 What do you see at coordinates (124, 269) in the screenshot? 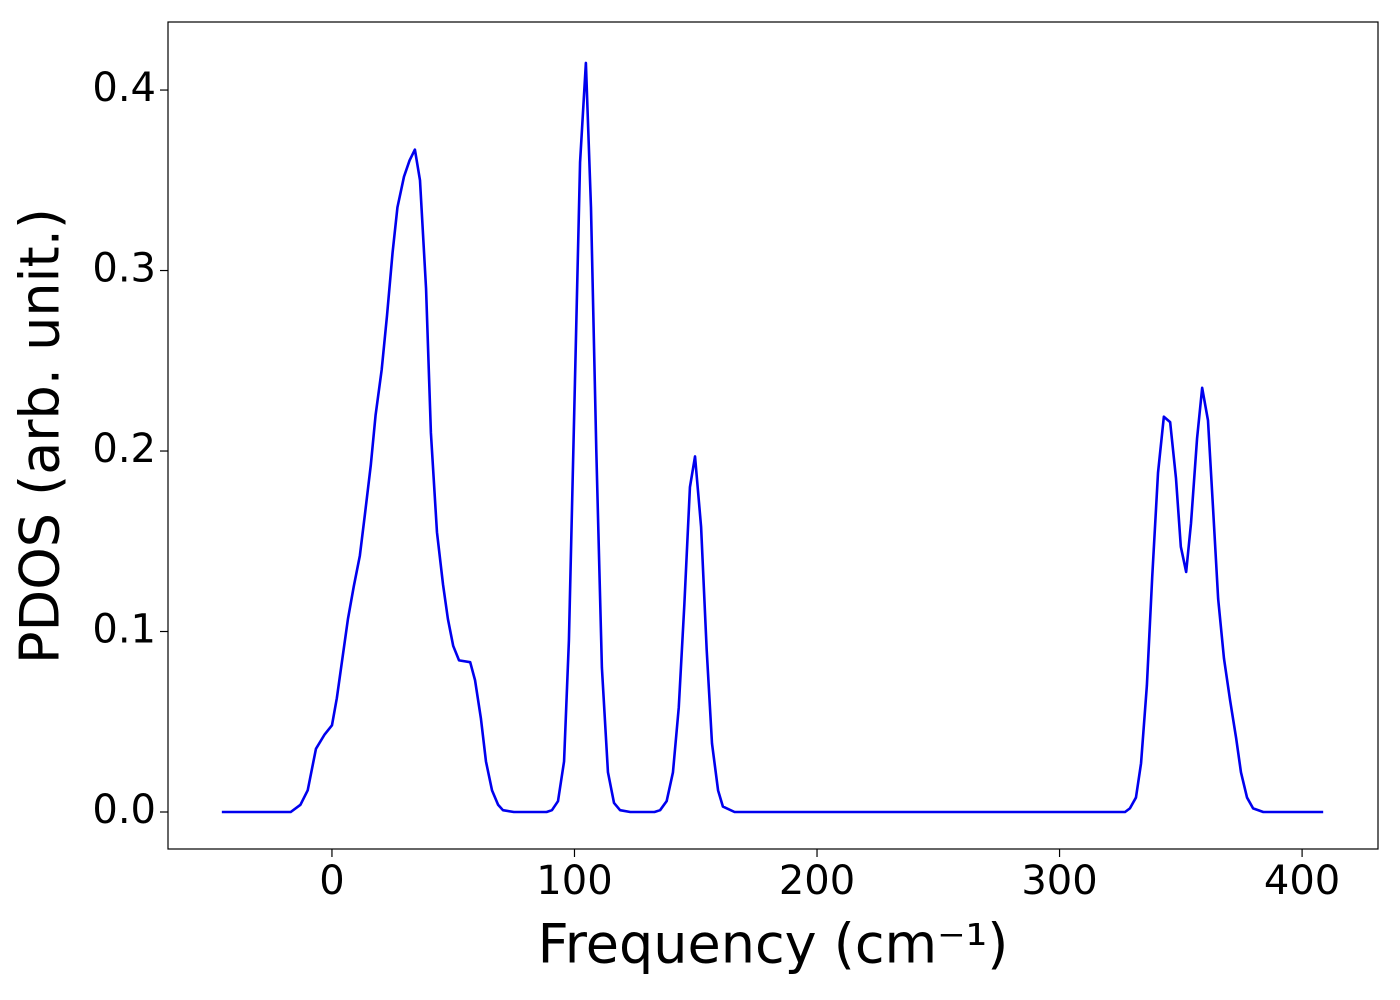
I see `y-tick-label: 0.3` at bounding box center [124, 269].